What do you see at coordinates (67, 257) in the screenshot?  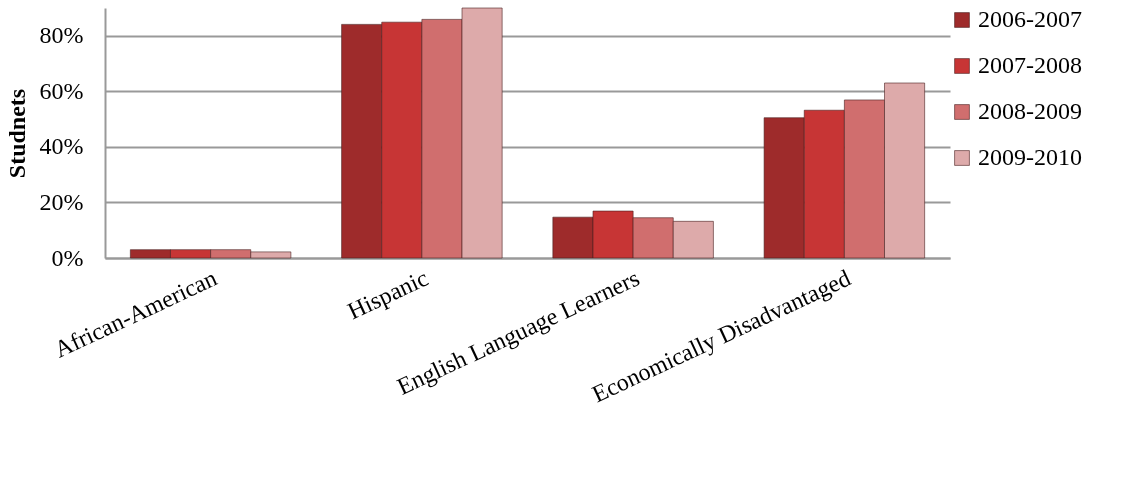 I see `y-tick-label: 0%` at bounding box center [67, 257].